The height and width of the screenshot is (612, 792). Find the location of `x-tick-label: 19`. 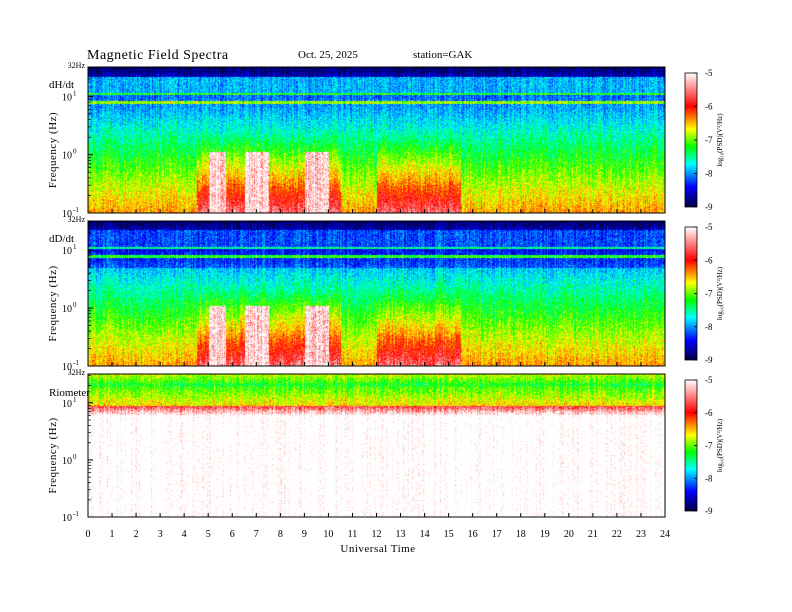

x-tick-label: 19 is located at coordinates (545, 534).